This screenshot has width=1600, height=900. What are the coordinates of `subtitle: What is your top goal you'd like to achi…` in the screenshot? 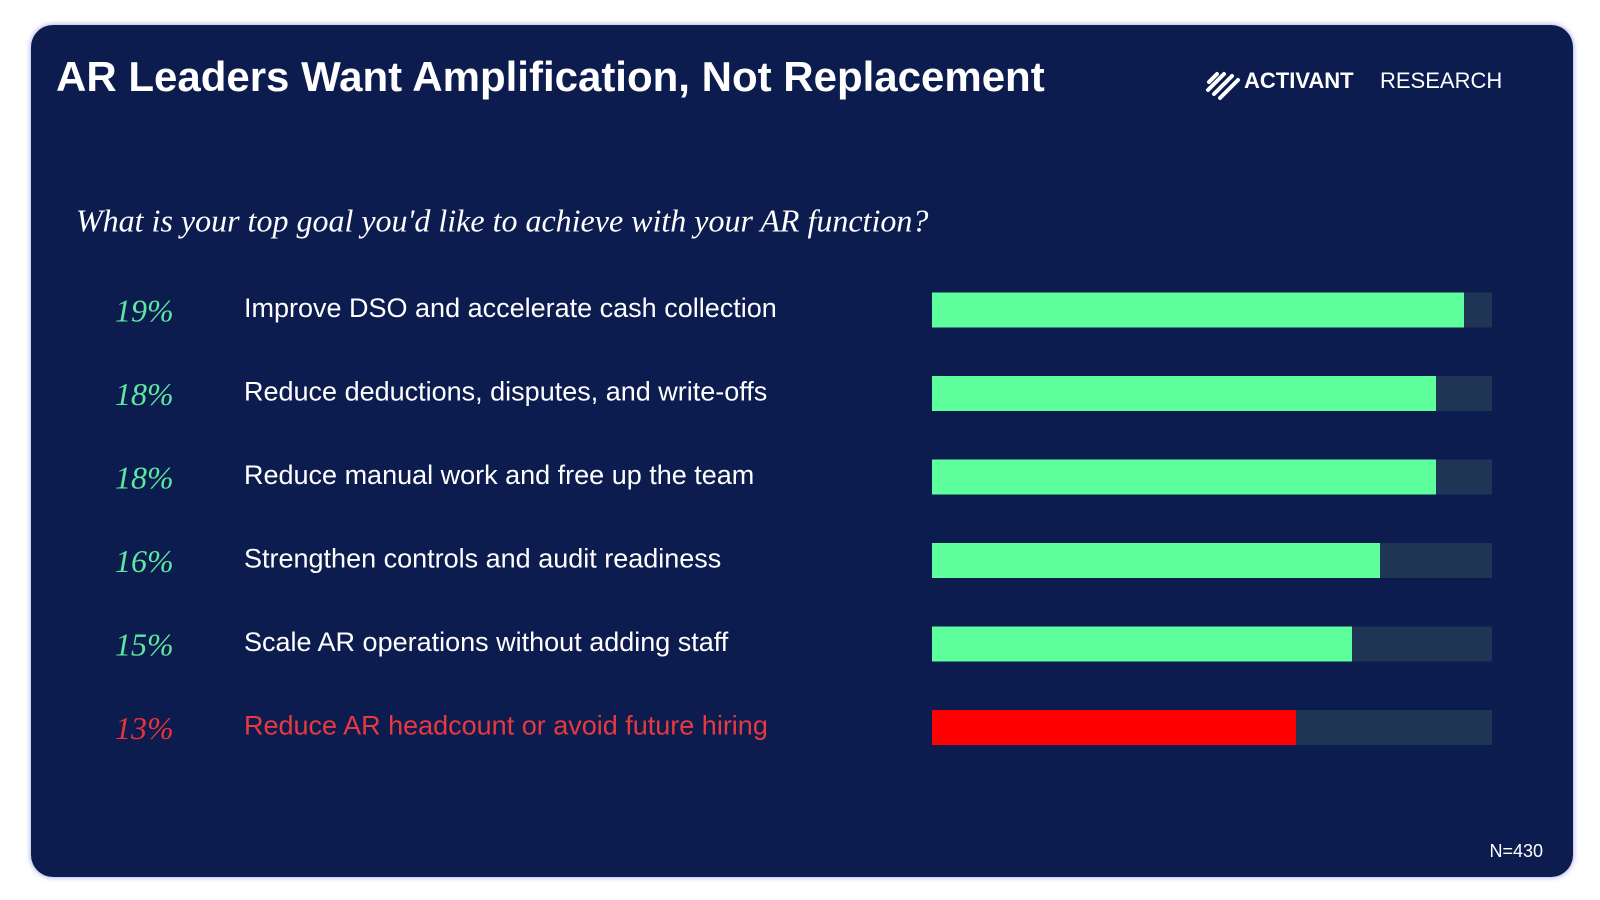 It's located at (502, 220).